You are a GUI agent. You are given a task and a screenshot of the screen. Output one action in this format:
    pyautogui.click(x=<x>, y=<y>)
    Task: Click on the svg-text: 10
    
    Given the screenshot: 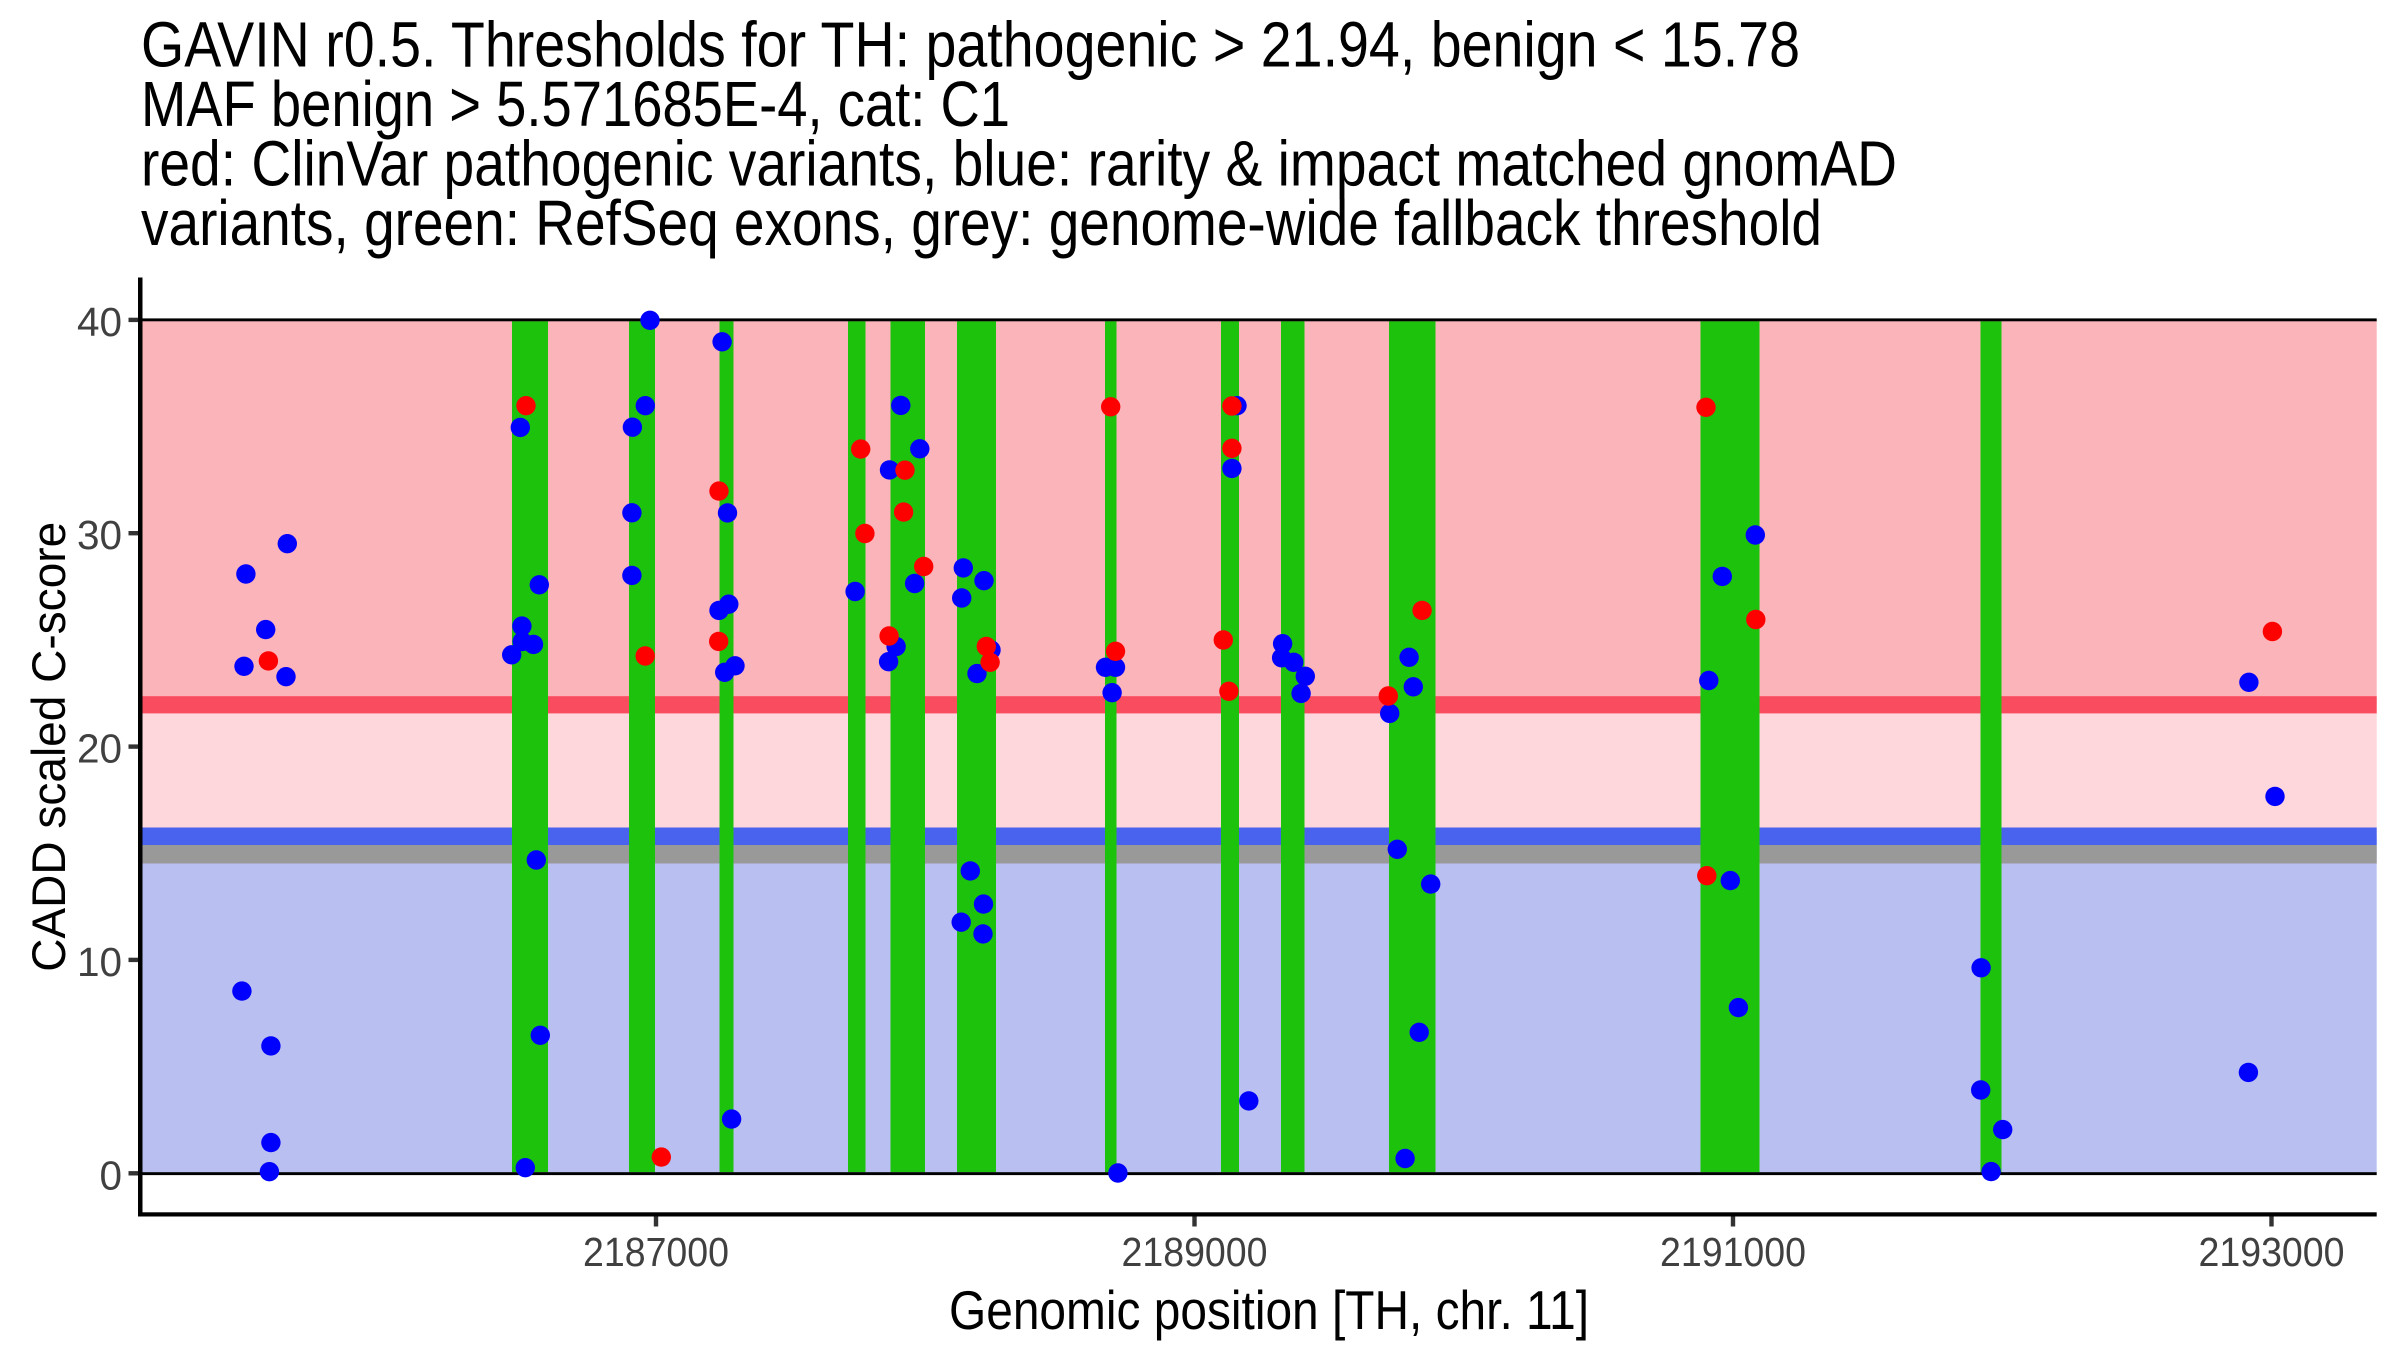 What is the action you would take?
    pyautogui.click(x=99, y=962)
    